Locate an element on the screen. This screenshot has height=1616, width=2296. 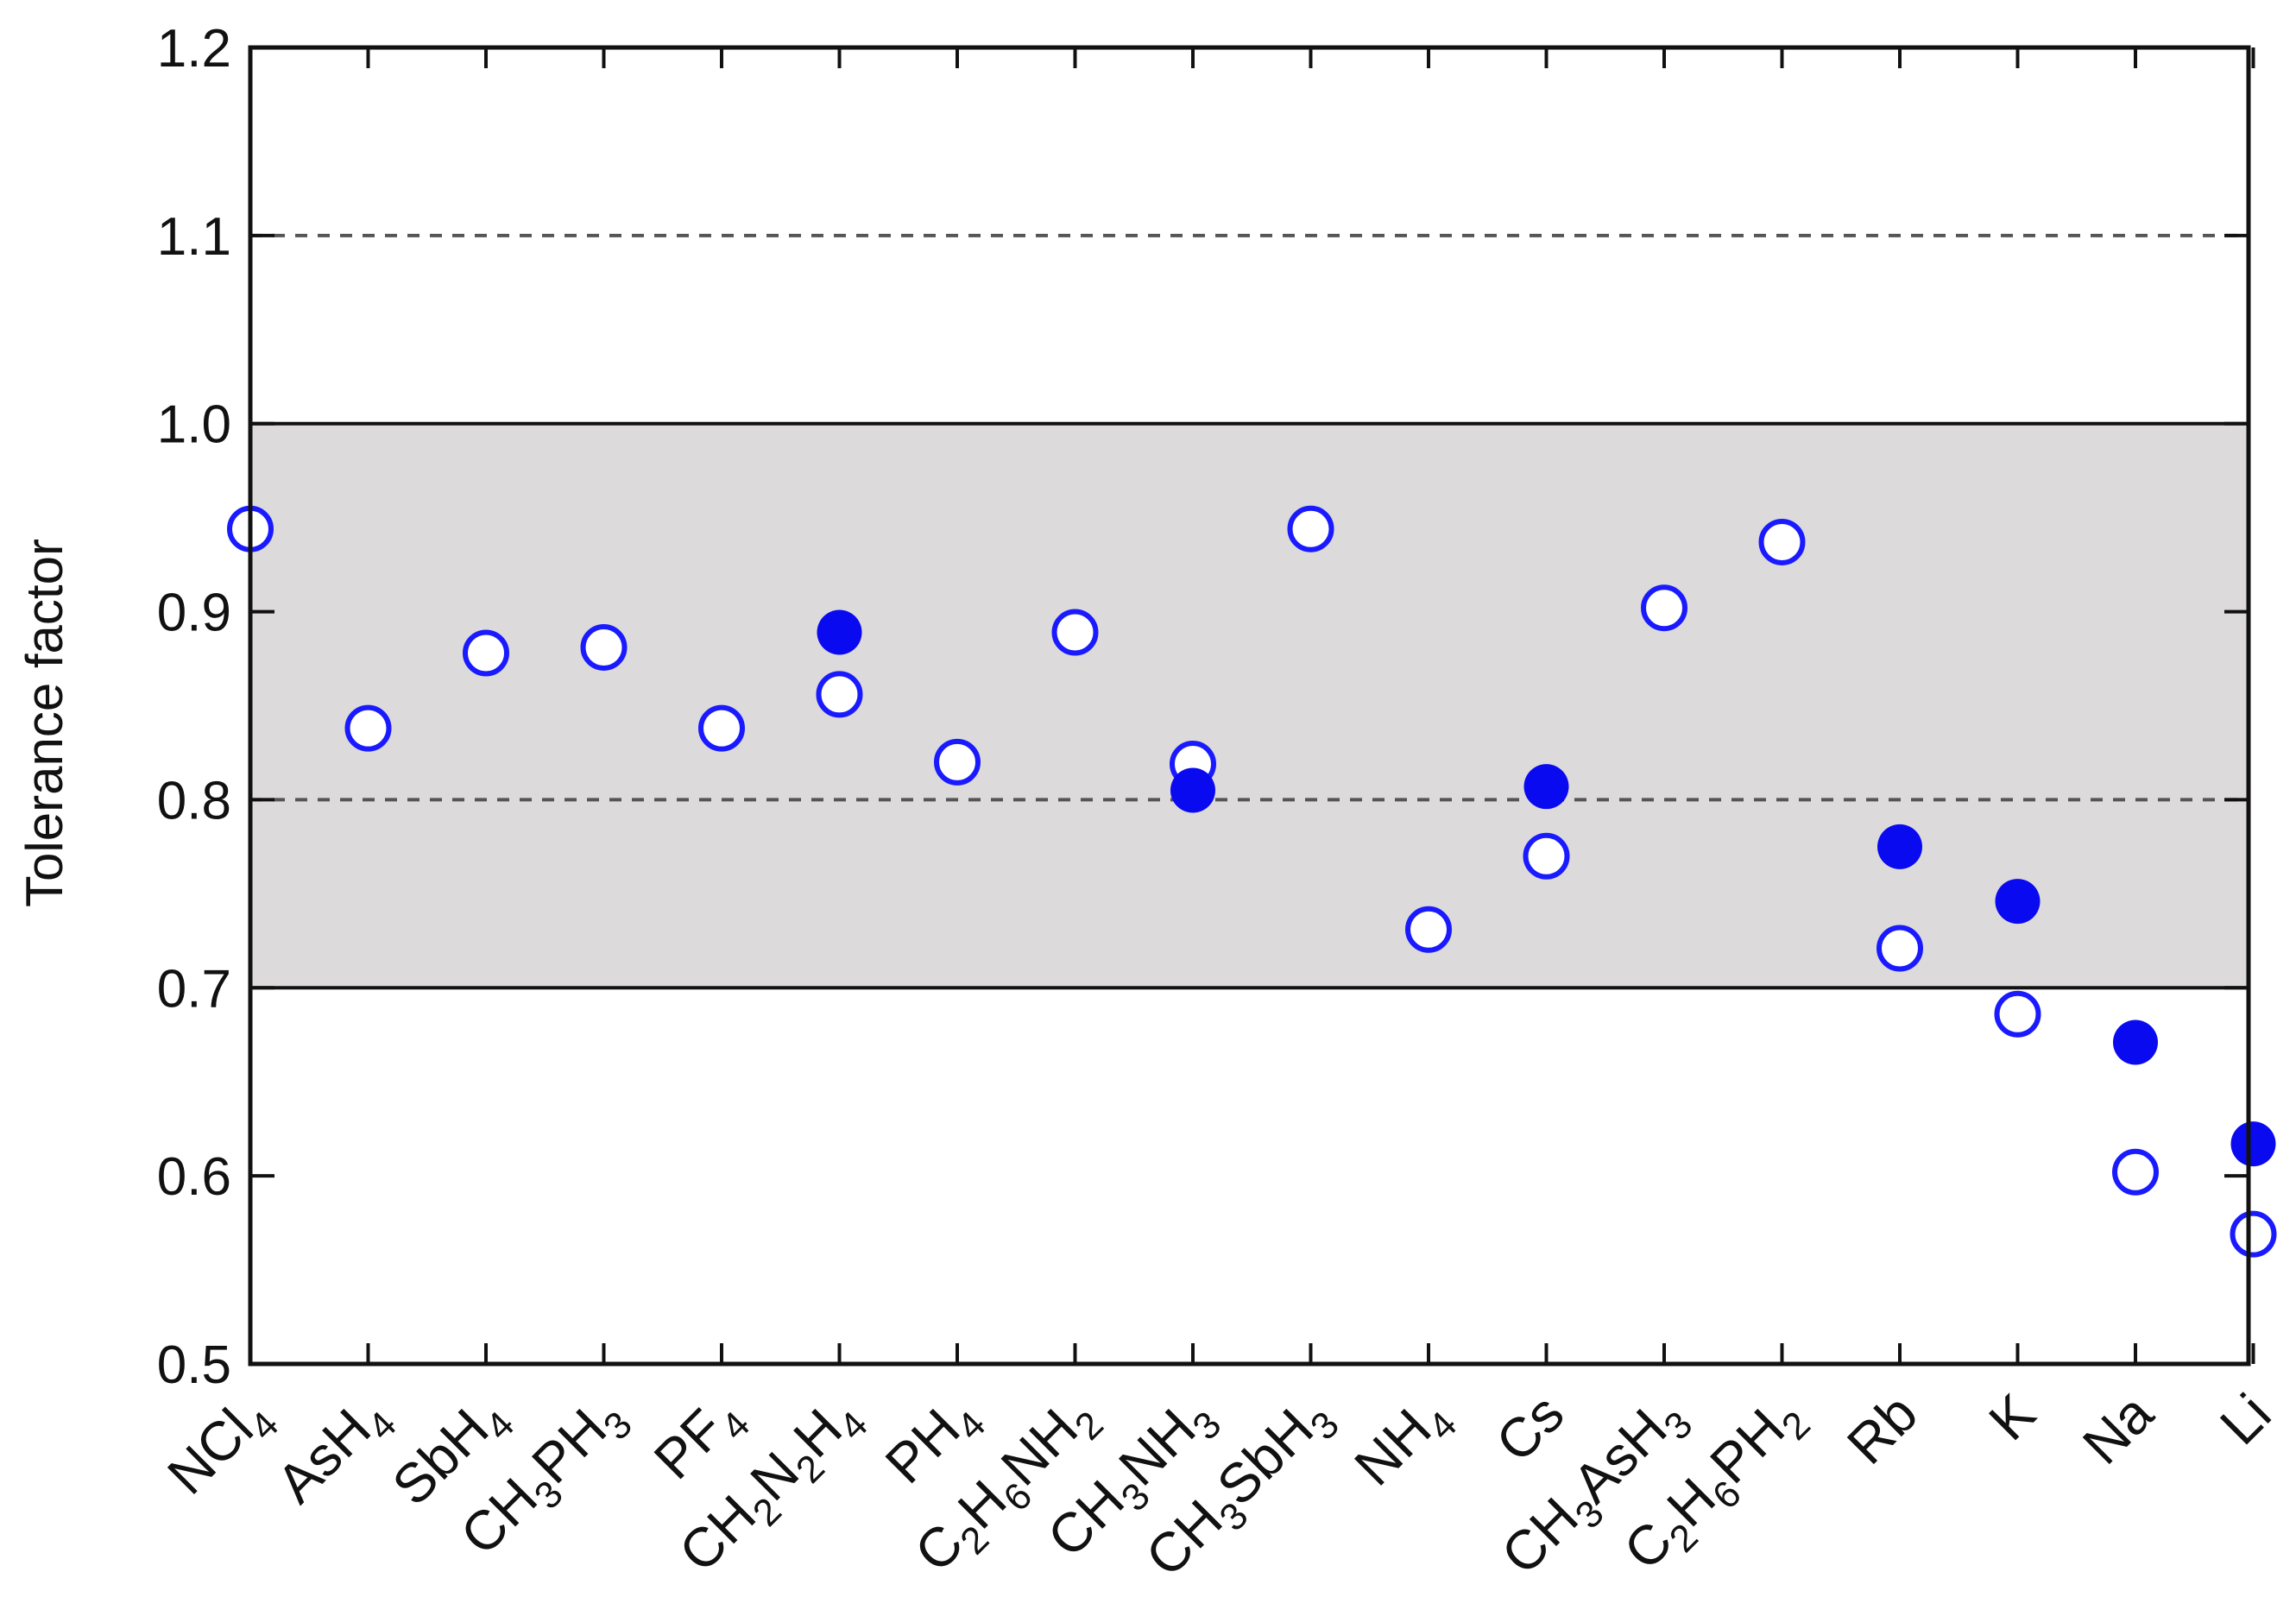
x-tick-label: C2H6PH2 is located at coordinates (1715, 1485).